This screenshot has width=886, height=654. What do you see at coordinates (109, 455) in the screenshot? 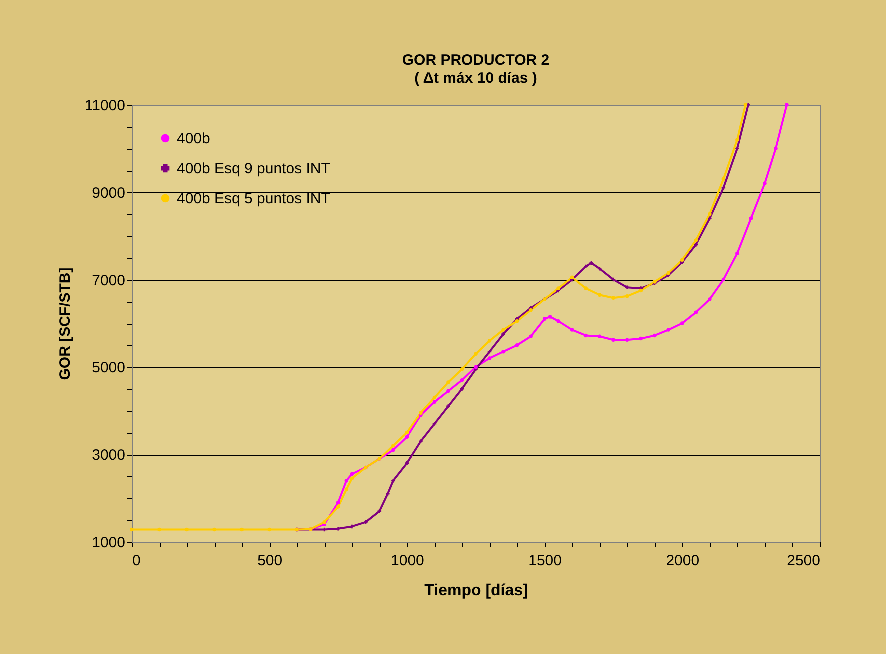
I see `y-tick-label: 3000` at bounding box center [109, 455].